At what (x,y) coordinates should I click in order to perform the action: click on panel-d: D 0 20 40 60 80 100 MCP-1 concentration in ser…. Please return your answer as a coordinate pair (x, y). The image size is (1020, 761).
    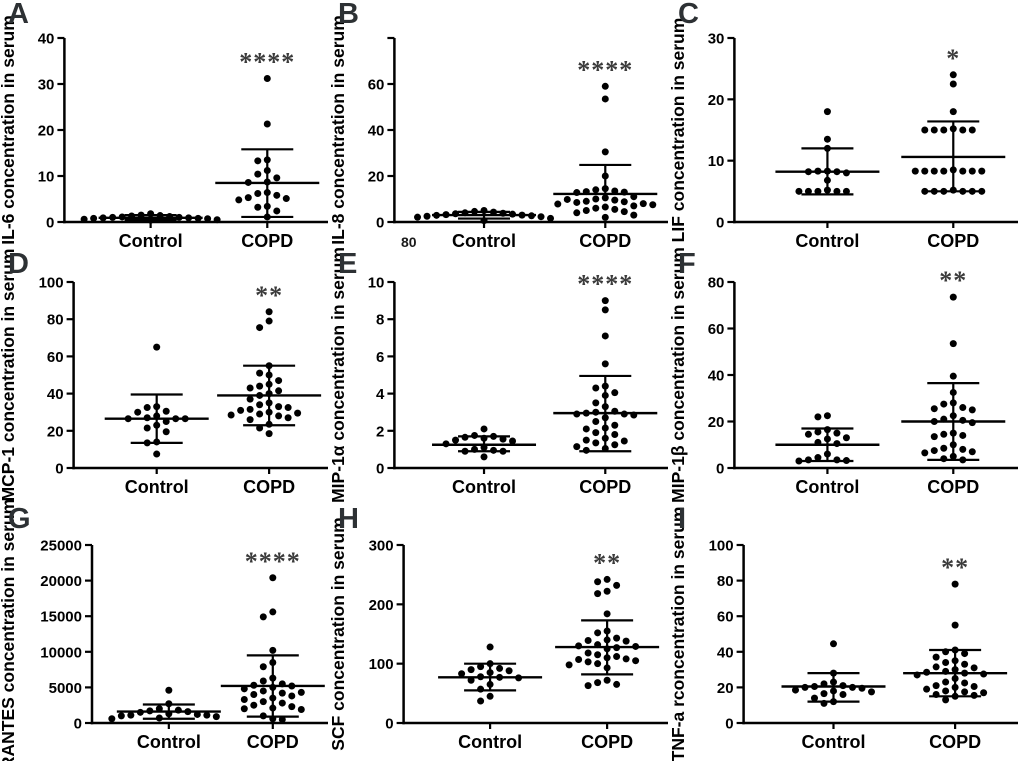
    Looking at the image, I should click on (165, 376).